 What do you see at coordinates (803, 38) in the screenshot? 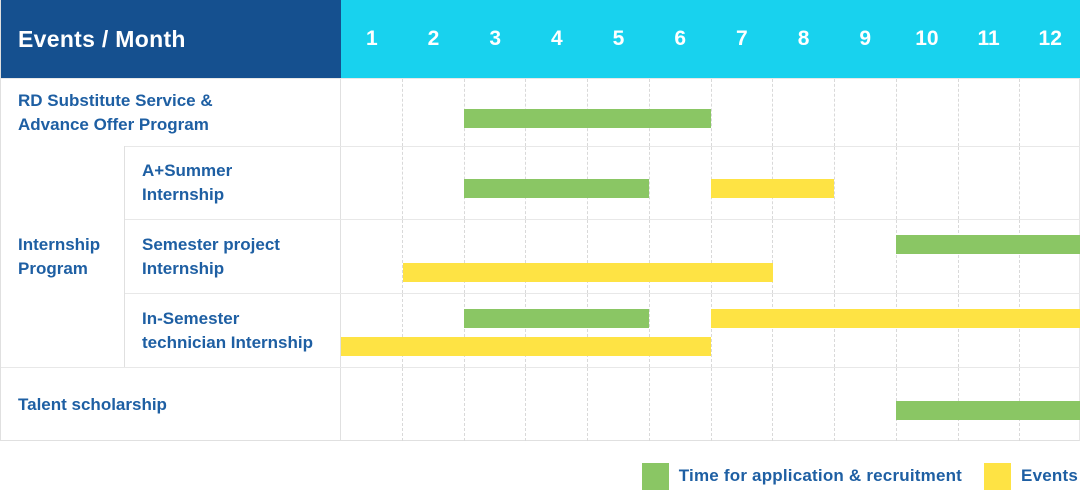
I see `month-header-cell: 8` at bounding box center [803, 38].